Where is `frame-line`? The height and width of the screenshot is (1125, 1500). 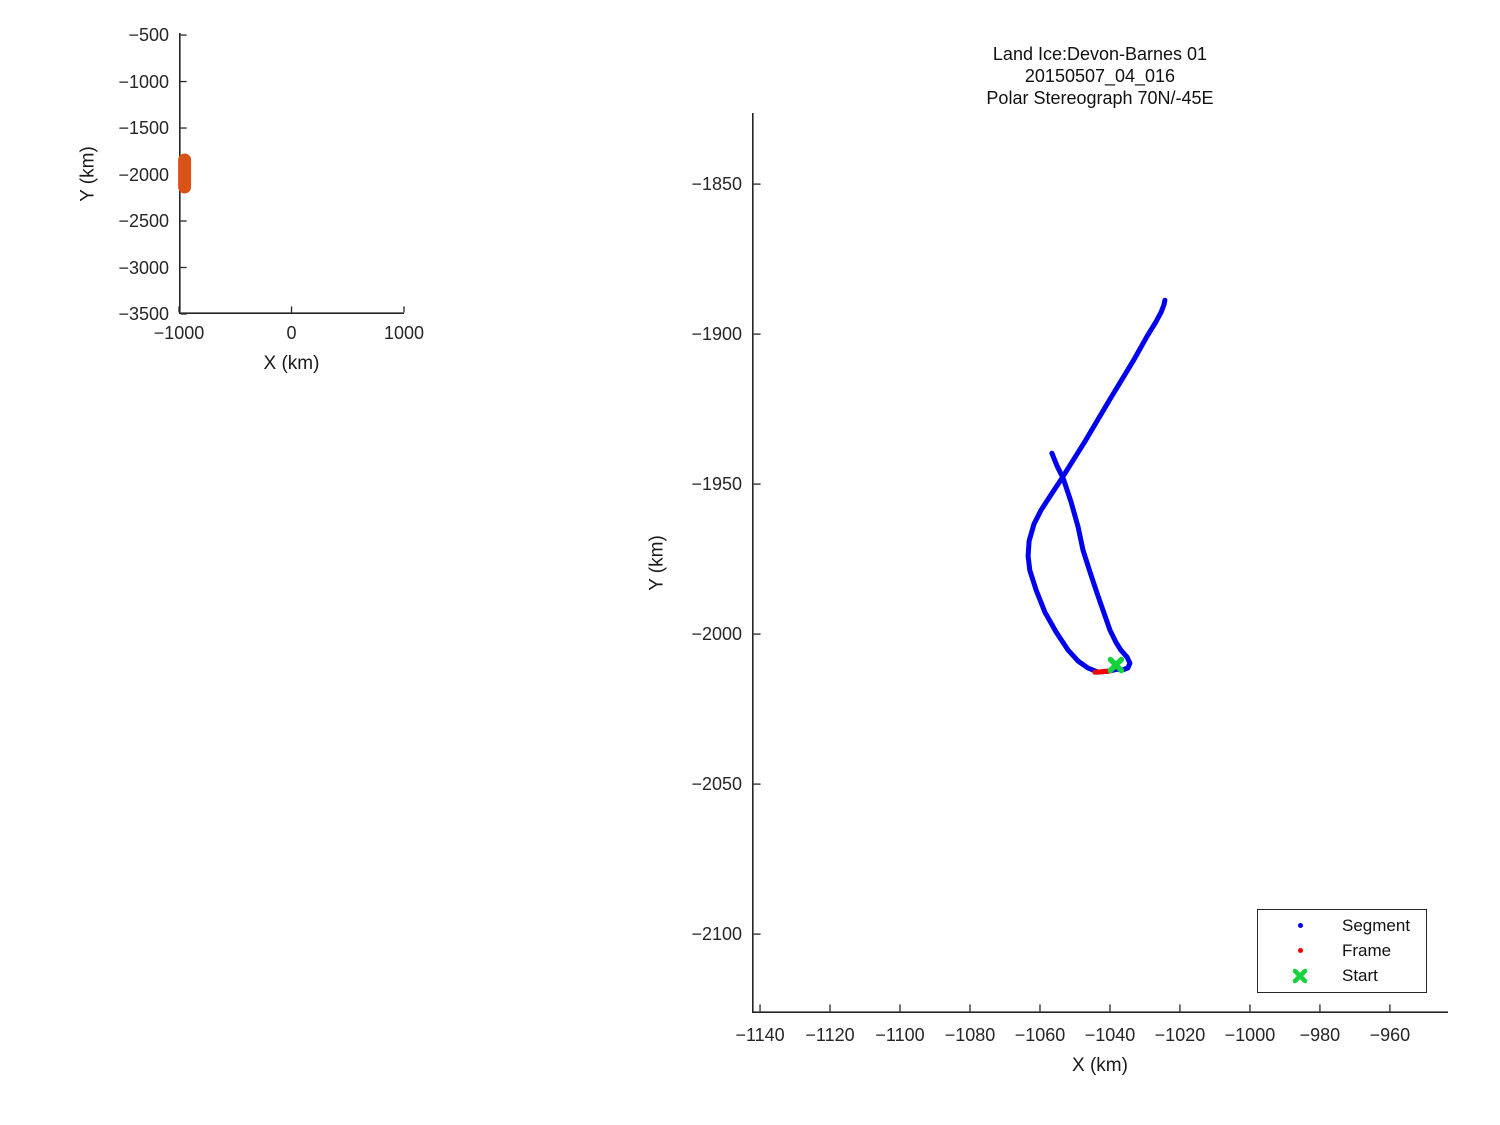 frame-line is located at coordinates (1102, 671).